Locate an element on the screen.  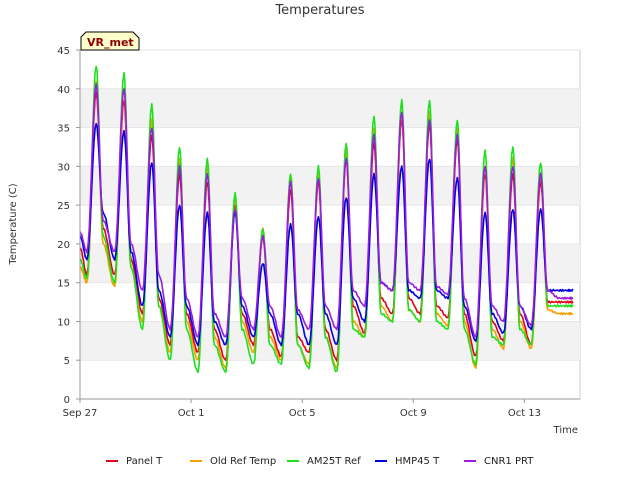
x-tick-label: Oct 1 is located at coordinates (191, 413).